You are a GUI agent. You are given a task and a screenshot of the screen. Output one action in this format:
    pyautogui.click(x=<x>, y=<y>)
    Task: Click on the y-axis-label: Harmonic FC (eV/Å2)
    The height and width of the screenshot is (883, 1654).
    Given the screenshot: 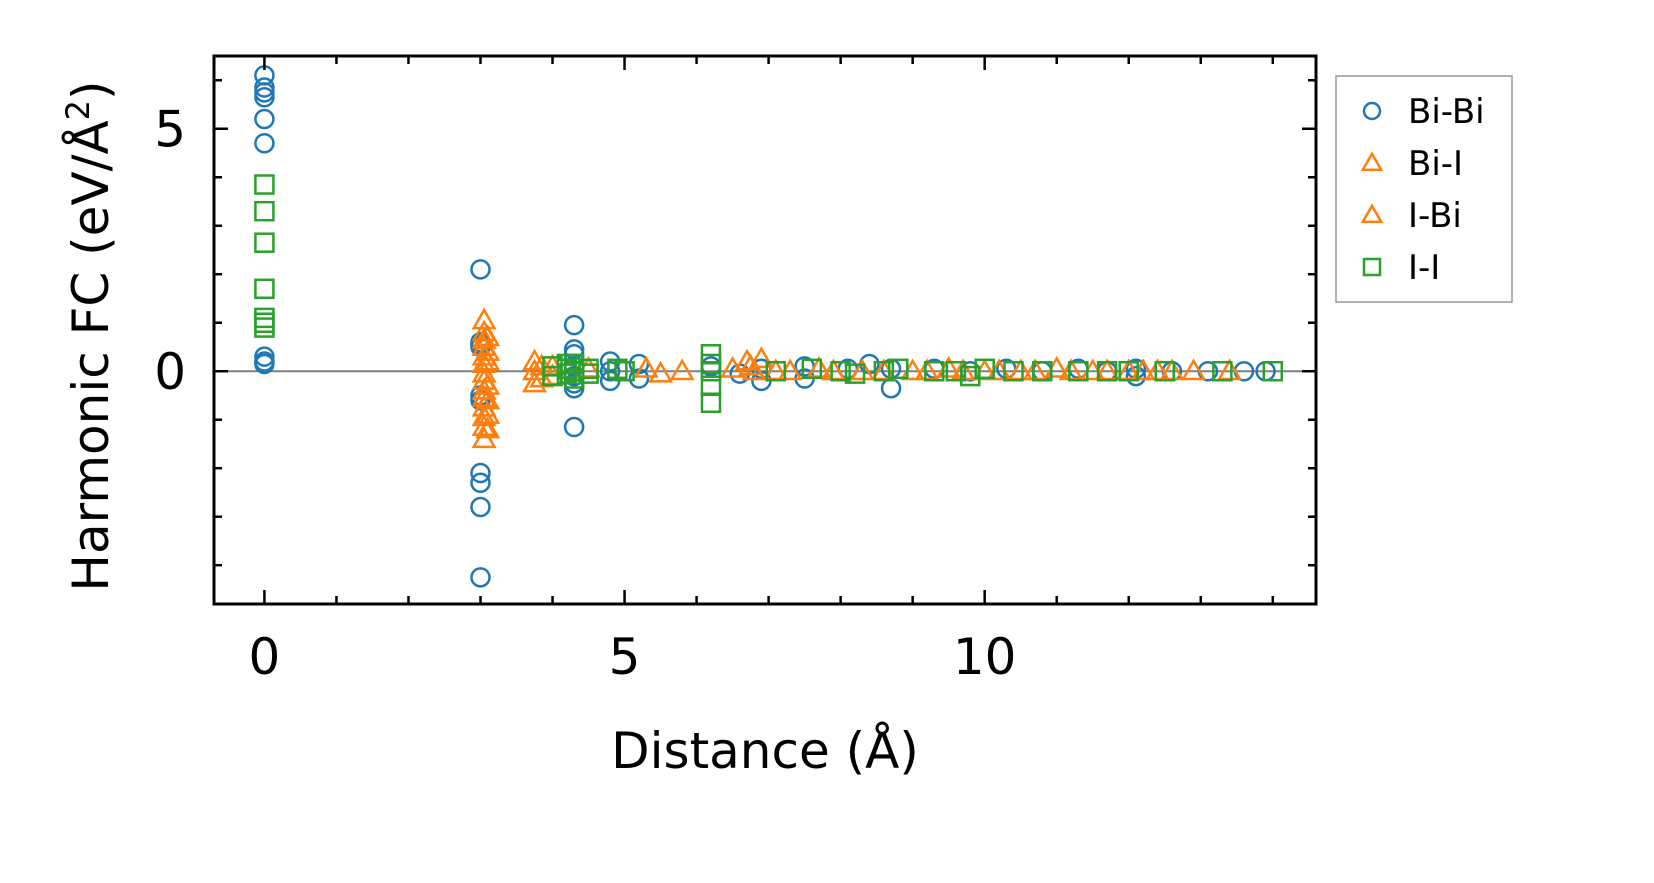 What is the action you would take?
    pyautogui.click(x=89, y=335)
    